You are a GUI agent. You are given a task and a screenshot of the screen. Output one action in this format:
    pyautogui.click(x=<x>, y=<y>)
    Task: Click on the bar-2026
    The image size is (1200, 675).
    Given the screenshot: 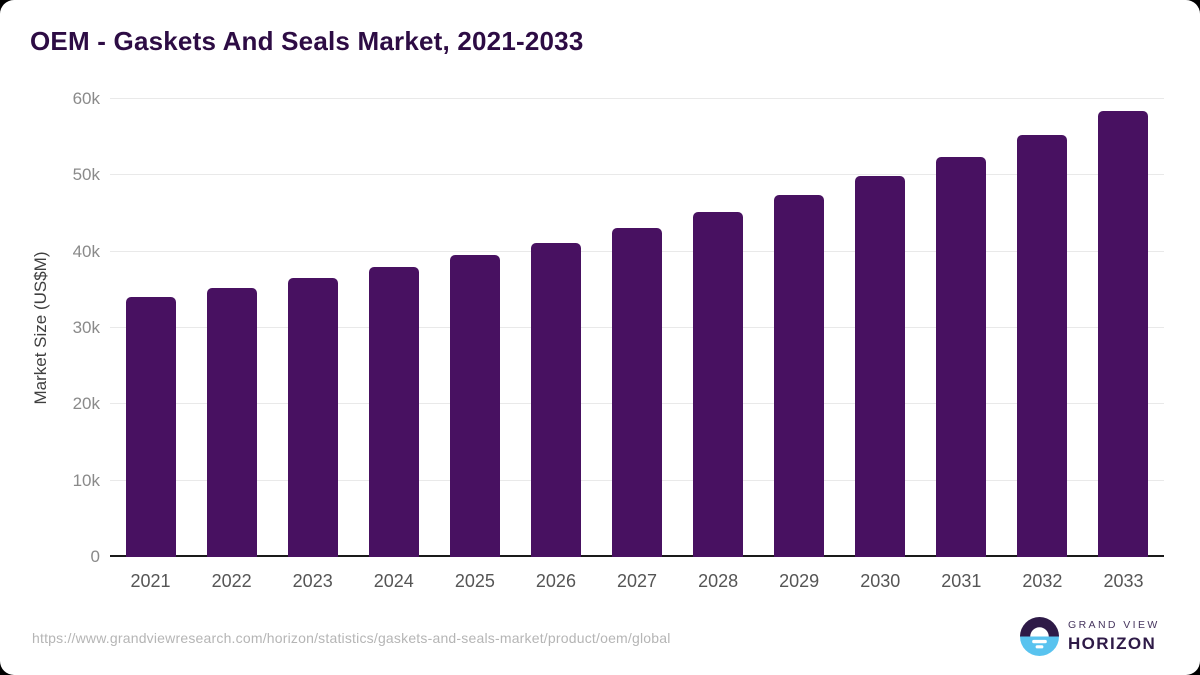 What is the action you would take?
    pyautogui.click(x=555, y=399)
    